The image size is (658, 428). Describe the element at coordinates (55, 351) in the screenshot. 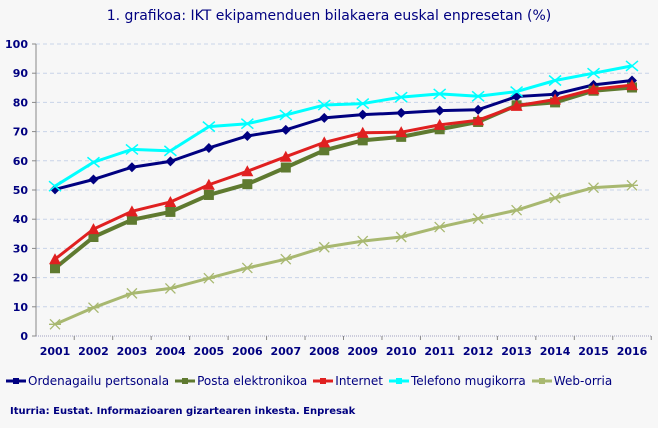

I see `x-tick-label: 2001` at that location.